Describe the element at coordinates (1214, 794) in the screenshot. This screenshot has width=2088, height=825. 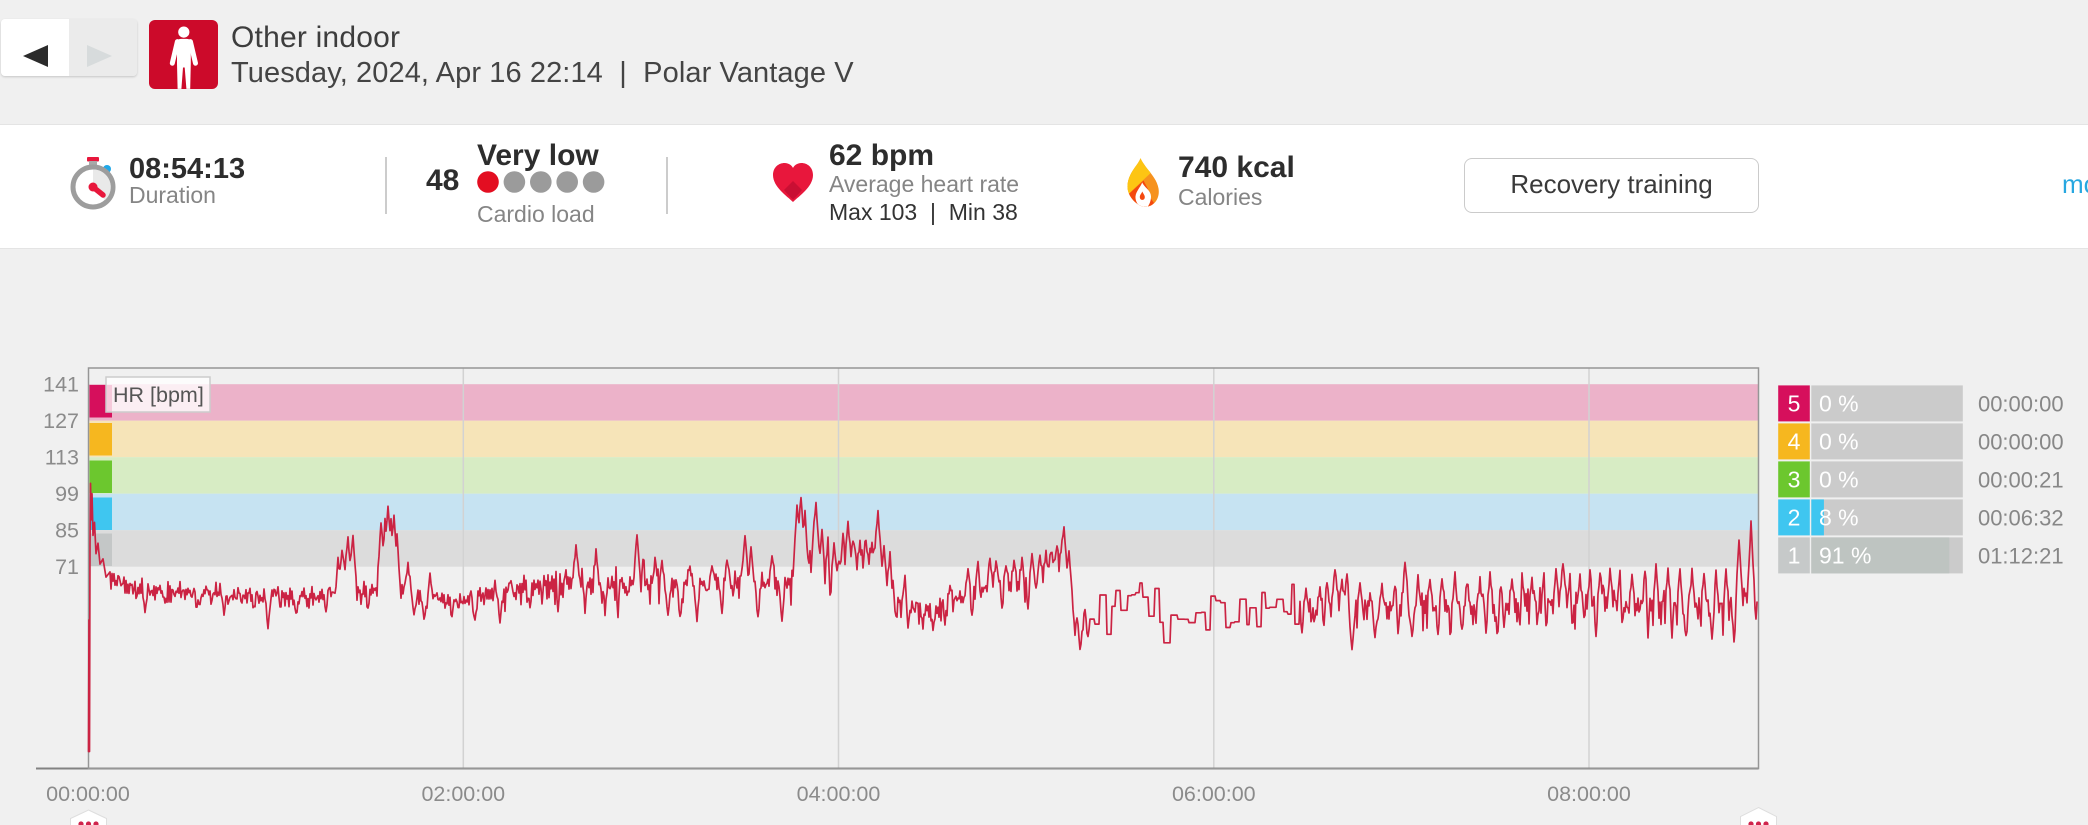
I see `svg-text: 06:00:00` at that location.